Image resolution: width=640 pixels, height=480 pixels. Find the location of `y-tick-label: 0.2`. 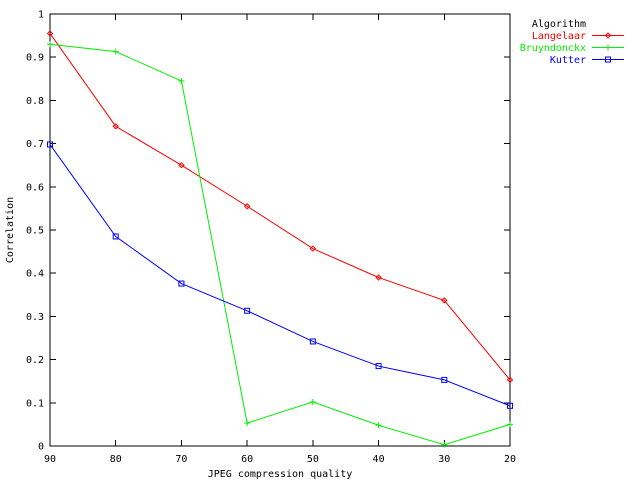

y-tick-label: 0.2 is located at coordinates (35, 360).